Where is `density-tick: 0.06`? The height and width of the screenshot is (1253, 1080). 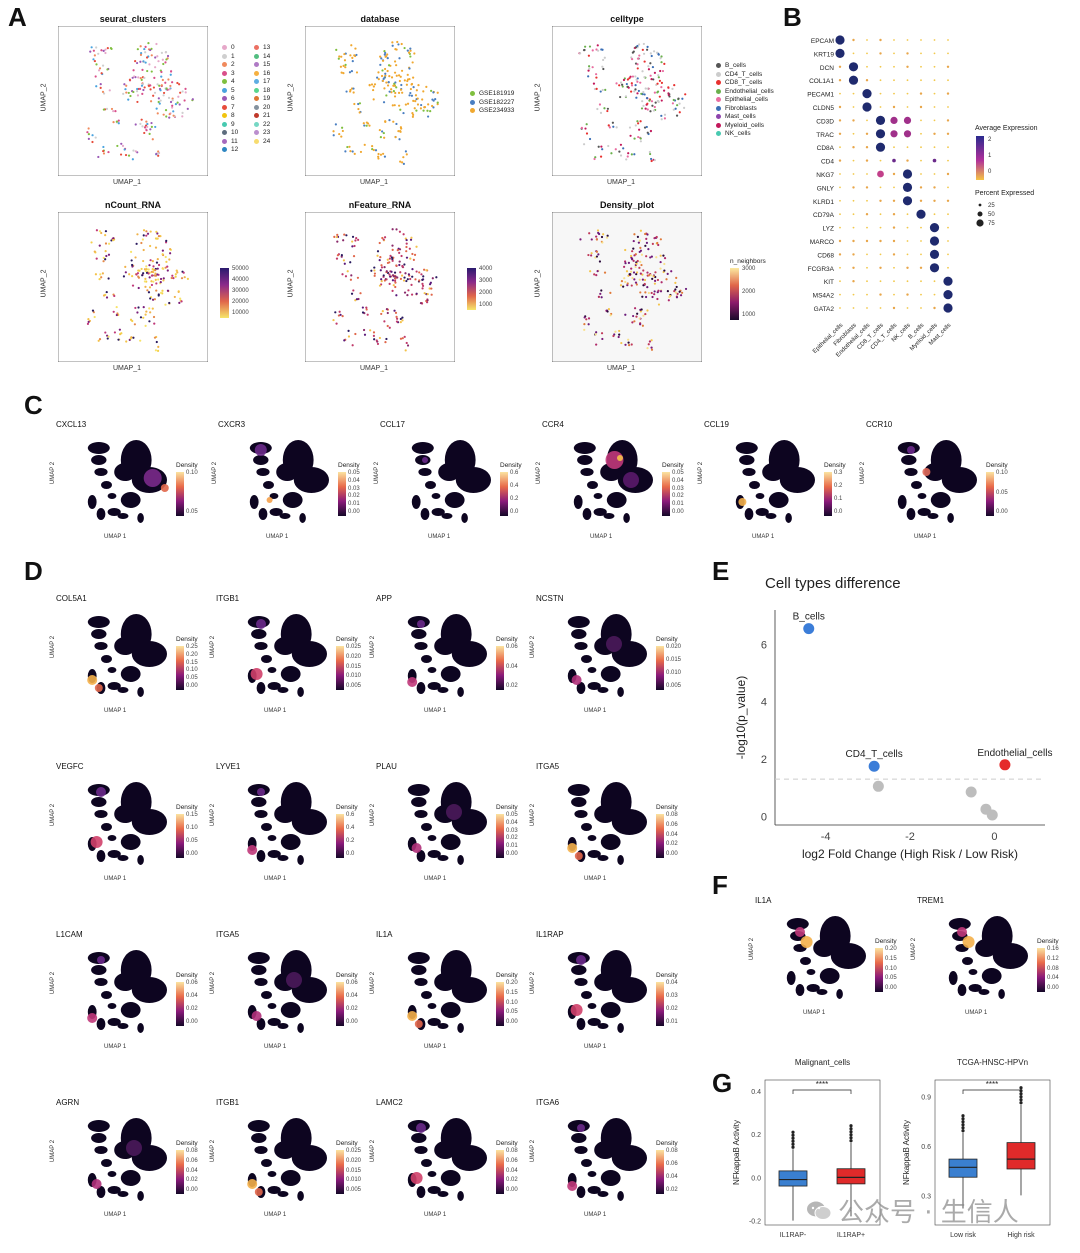 density-tick: 0.06 is located at coordinates (512, 1160).